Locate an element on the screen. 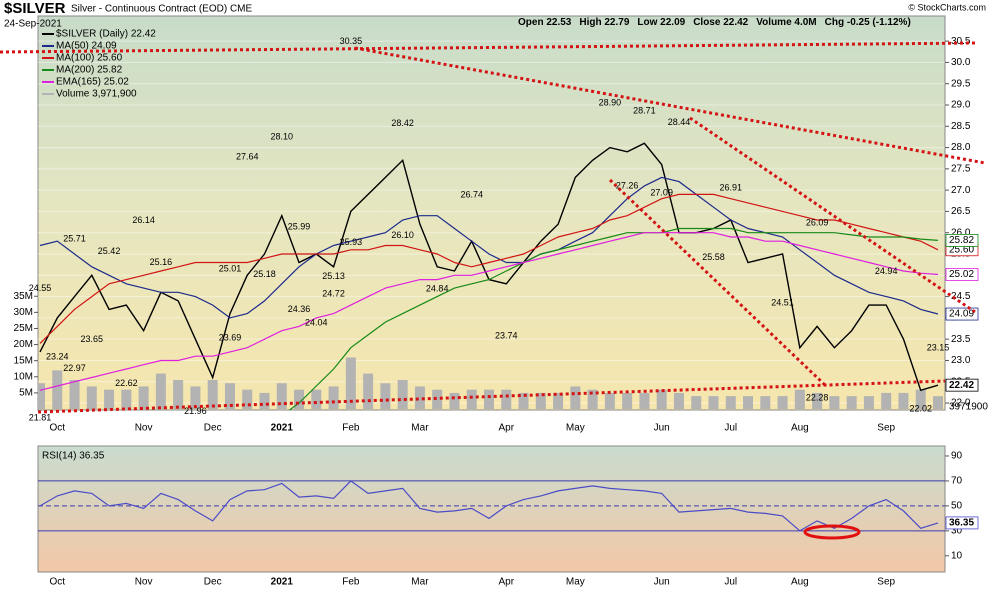  y-tick-label: 10 is located at coordinates (957, 555).